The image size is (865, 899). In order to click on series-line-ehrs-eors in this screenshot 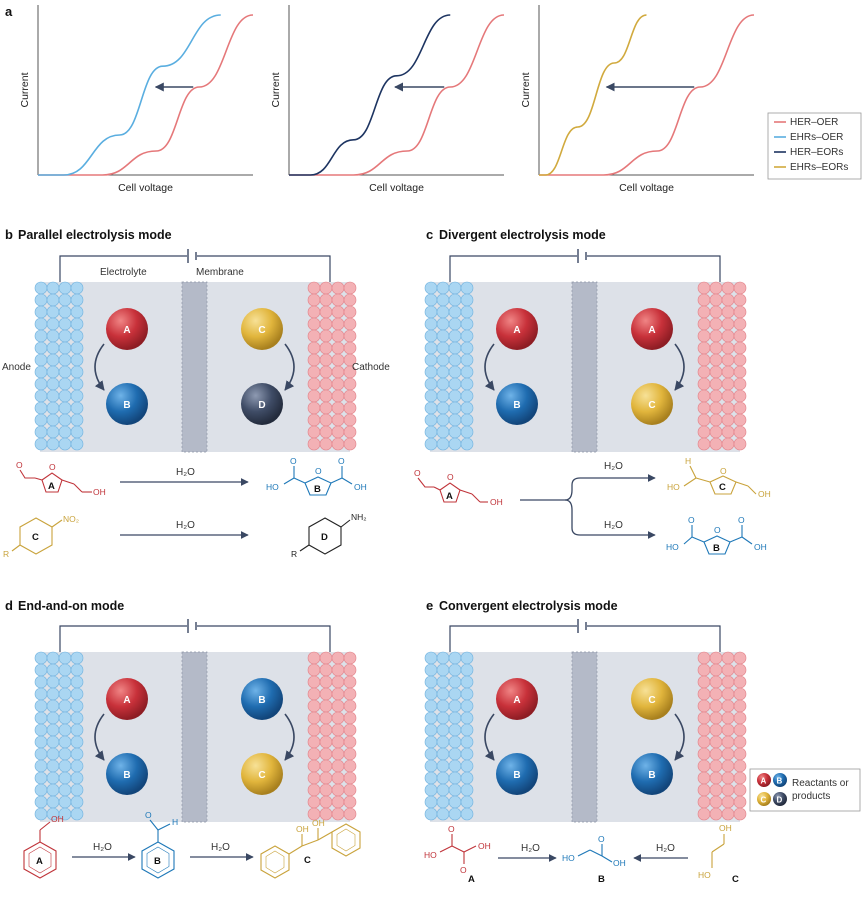, I will do `click(593, 95)`.